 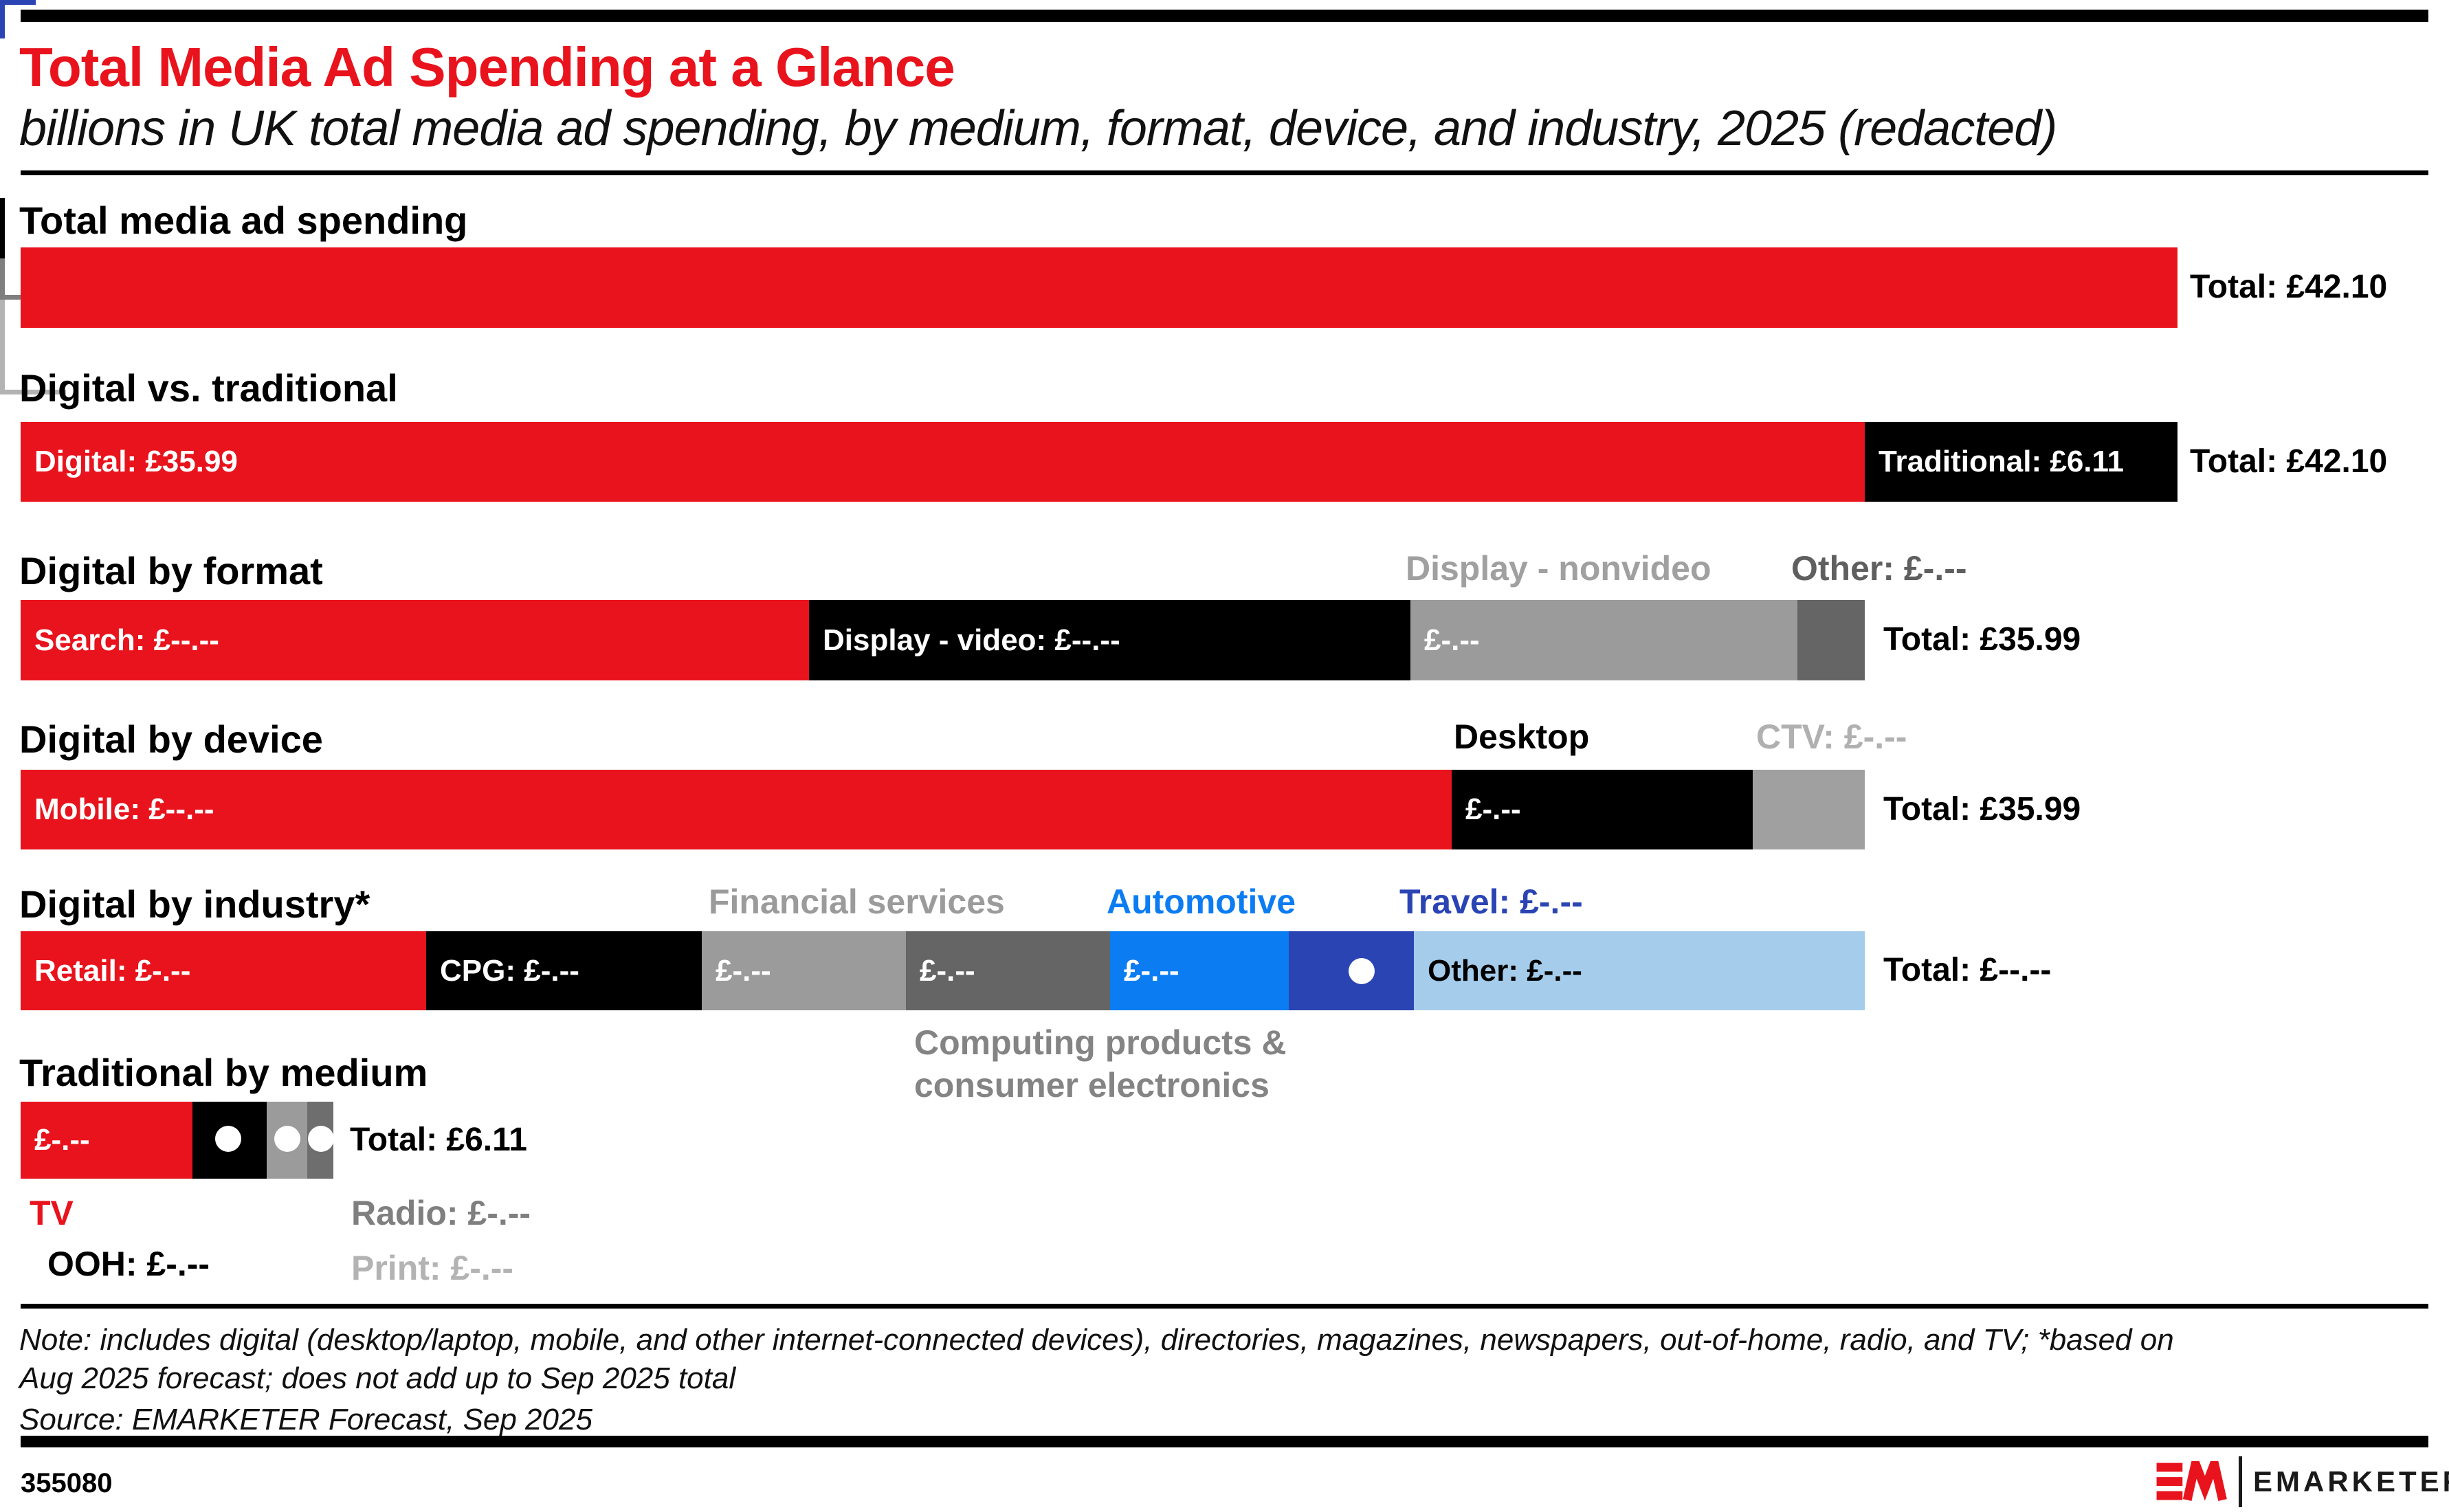 What do you see at coordinates (112, 970) in the screenshot?
I see `bar-segment-label: Retail: £-.--` at bounding box center [112, 970].